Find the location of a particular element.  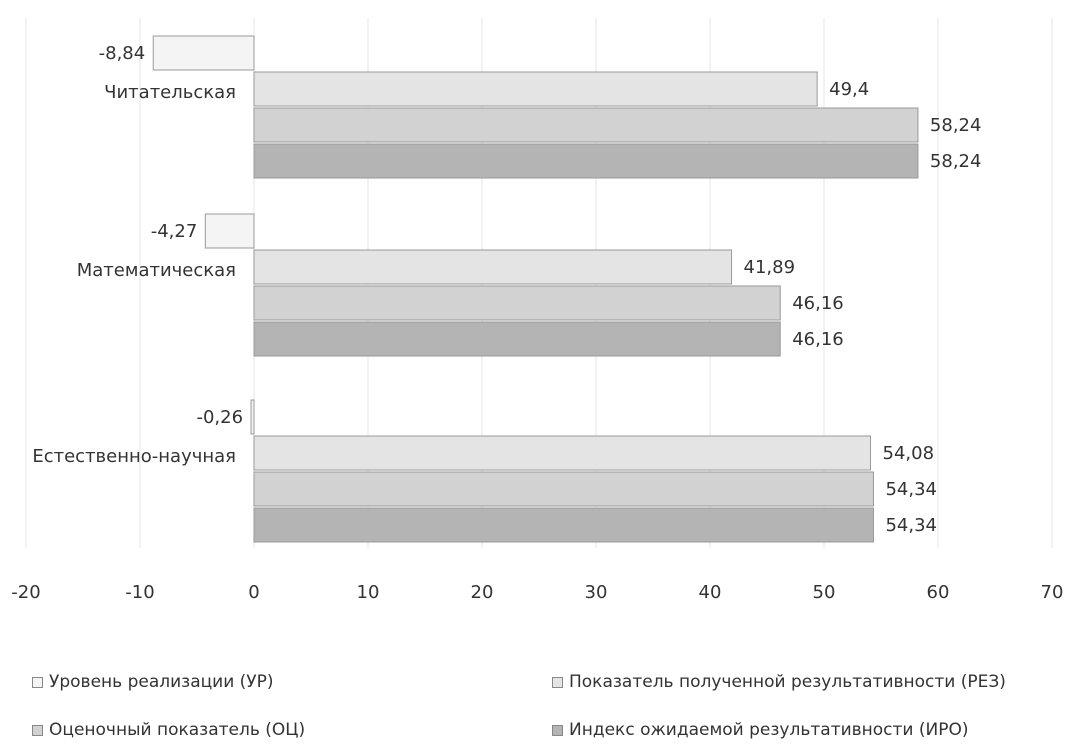

x-tick-label: 20 is located at coordinates (482, 592).